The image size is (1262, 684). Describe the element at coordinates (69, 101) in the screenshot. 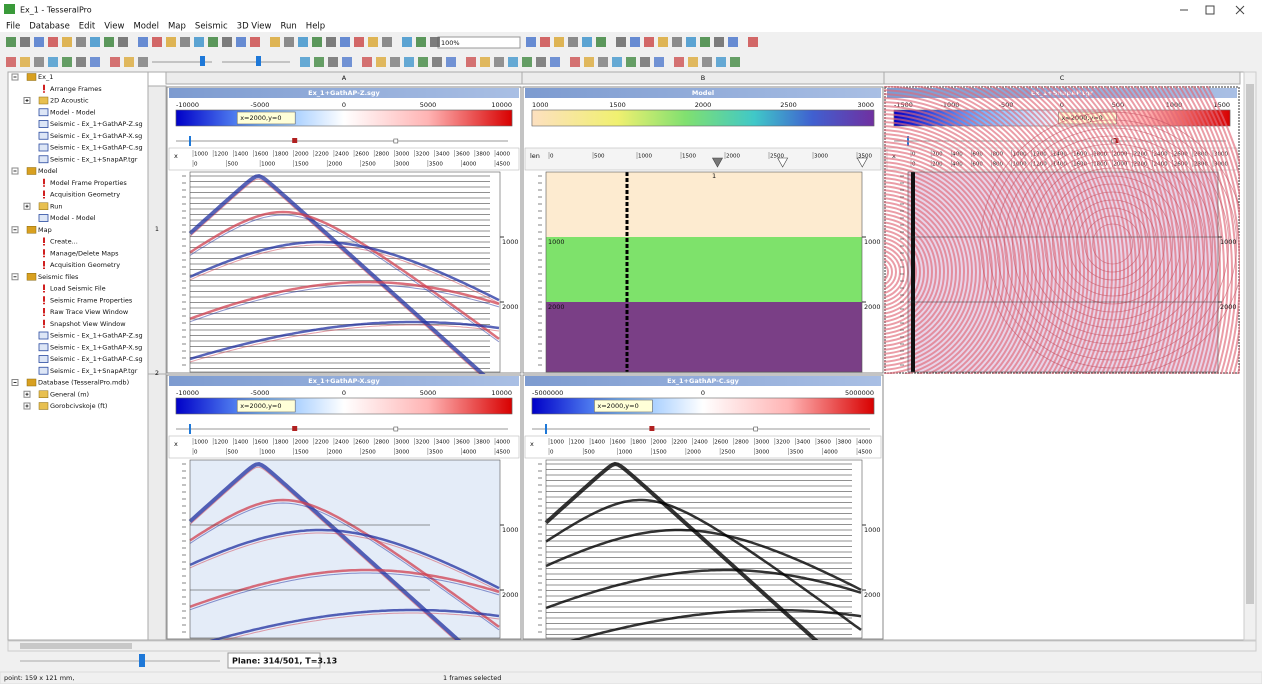

I see `tree-item: 2D Acoustic` at that location.